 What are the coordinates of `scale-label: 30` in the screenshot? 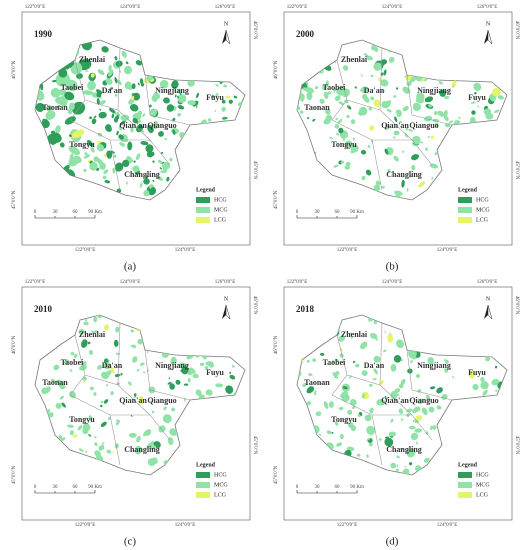 It's located at (56, 487).